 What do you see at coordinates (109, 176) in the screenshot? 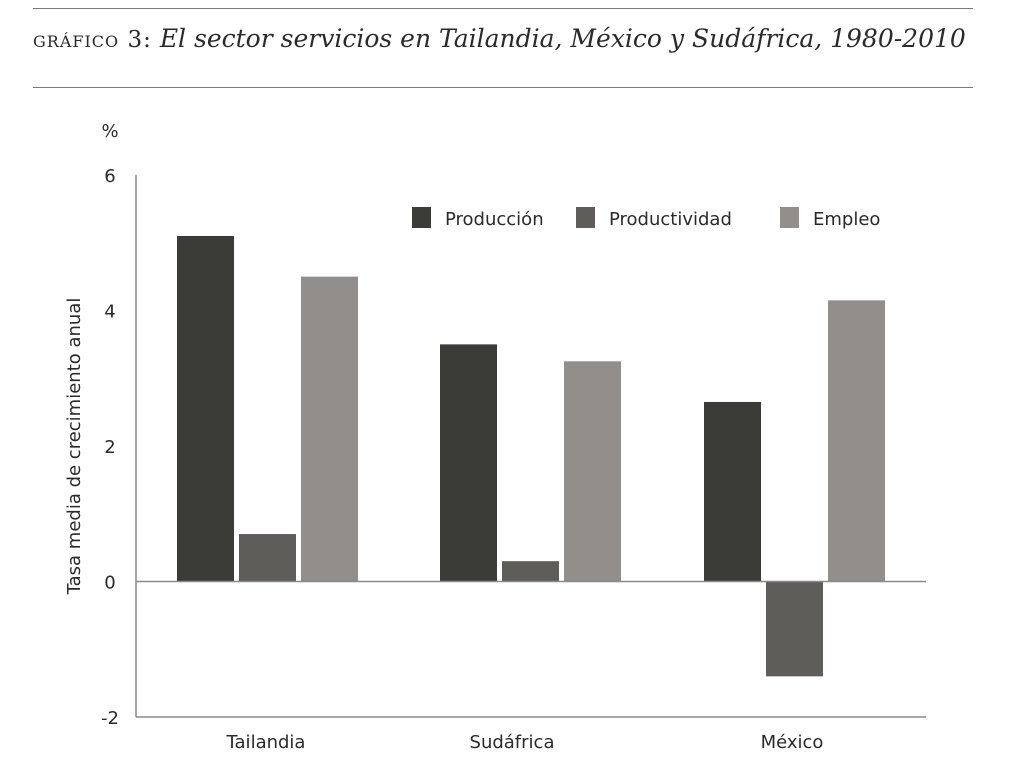
I see `y-tick-label: 6` at bounding box center [109, 176].